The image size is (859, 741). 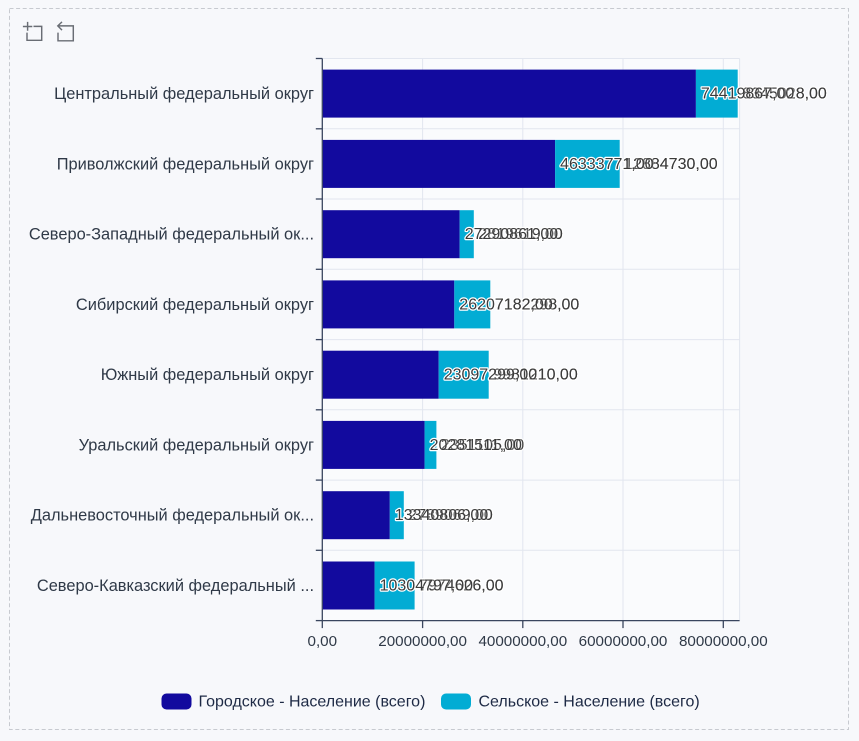 I want to click on svg-text: 74419867,00, so click(x=748, y=94).